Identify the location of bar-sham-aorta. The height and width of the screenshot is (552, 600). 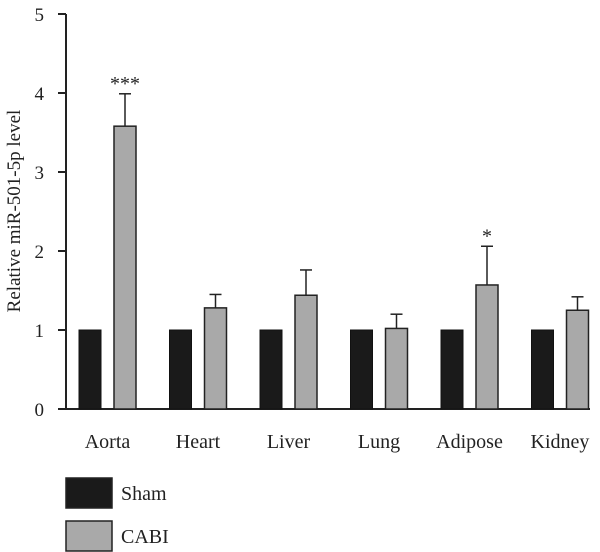
(90, 369).